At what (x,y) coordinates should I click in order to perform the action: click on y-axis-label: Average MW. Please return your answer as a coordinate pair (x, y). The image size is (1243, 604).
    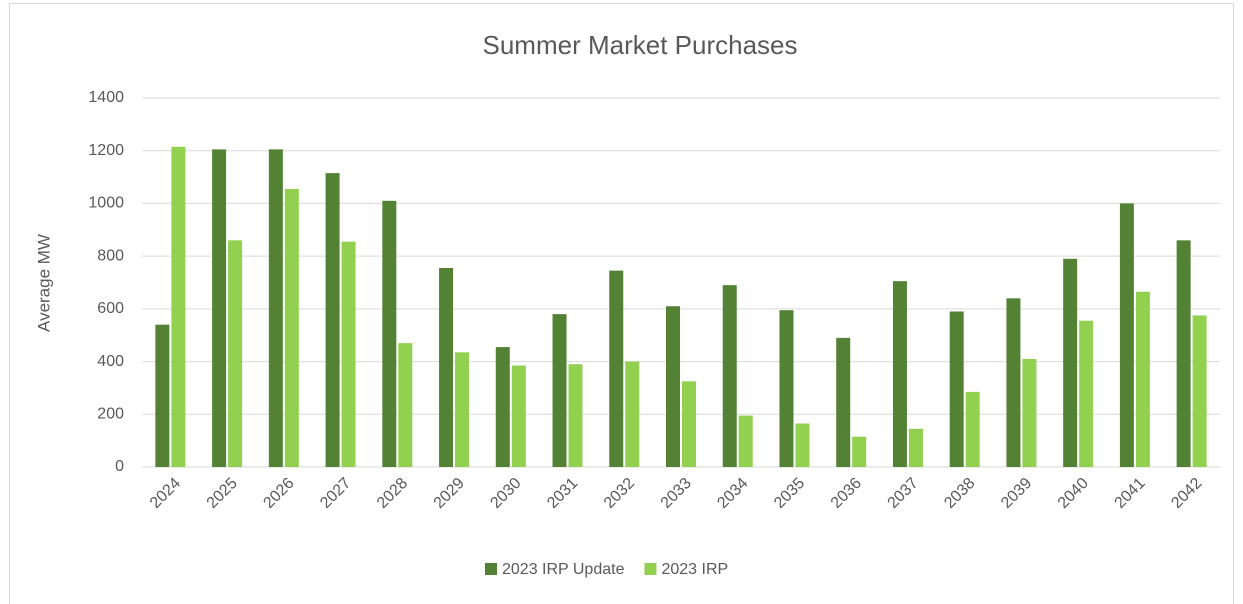
    Looking at the image, I should click on (43, 283).